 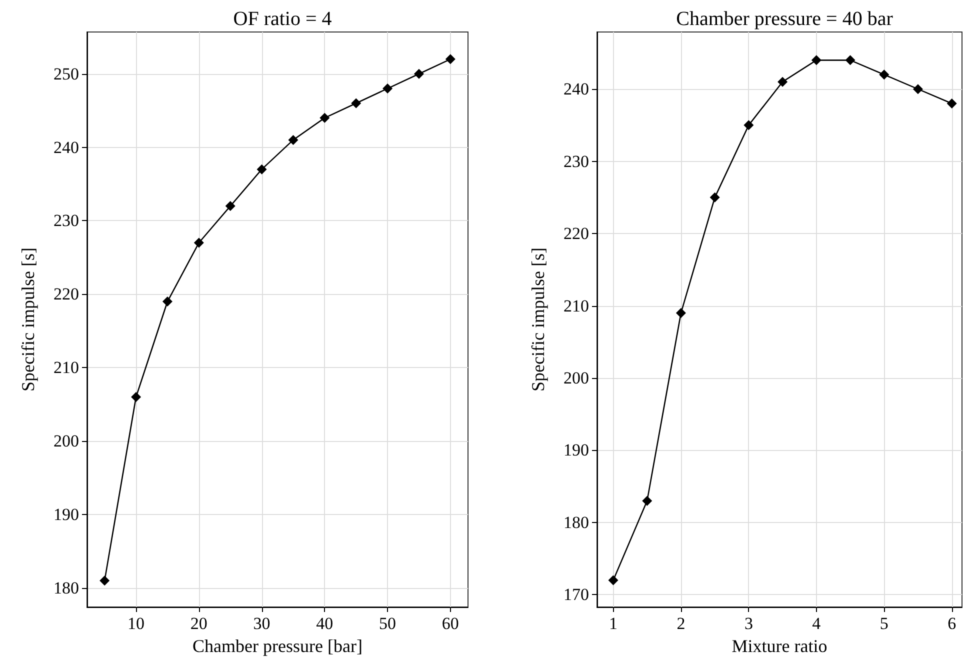 I want to click on y-tick-label: 170, so click(x=576, y=594).